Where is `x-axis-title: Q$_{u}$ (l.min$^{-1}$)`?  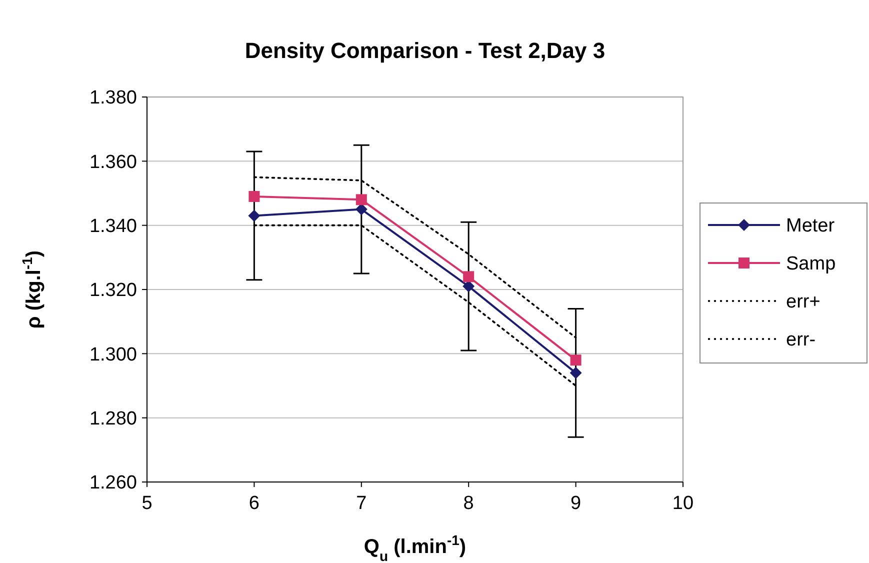
x-axis-title: Q$_{u}$ (l.min$^{-1}$) is located at coordinates (415, 547).